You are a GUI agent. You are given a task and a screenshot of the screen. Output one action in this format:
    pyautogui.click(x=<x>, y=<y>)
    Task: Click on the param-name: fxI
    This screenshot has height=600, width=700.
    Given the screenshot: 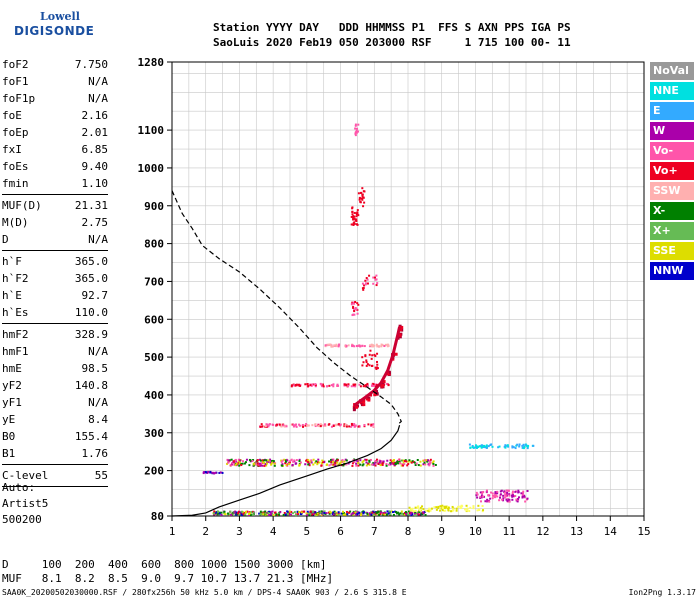 What is the action you would take?
    pyautogui.click(x=12, y=149)
    